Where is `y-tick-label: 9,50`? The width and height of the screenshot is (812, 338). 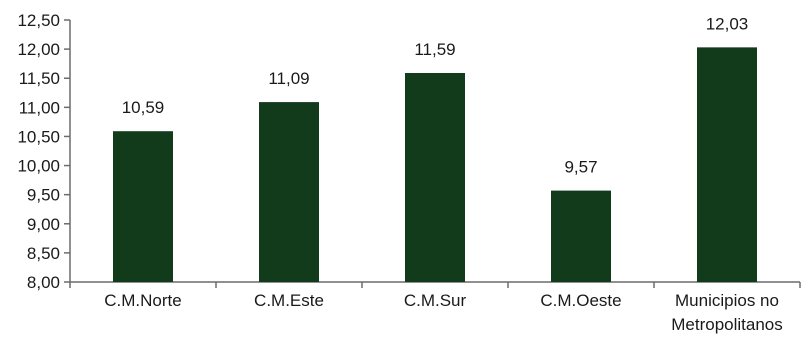 y-tick-label: 9,50 is located at coordinates (43, 195).